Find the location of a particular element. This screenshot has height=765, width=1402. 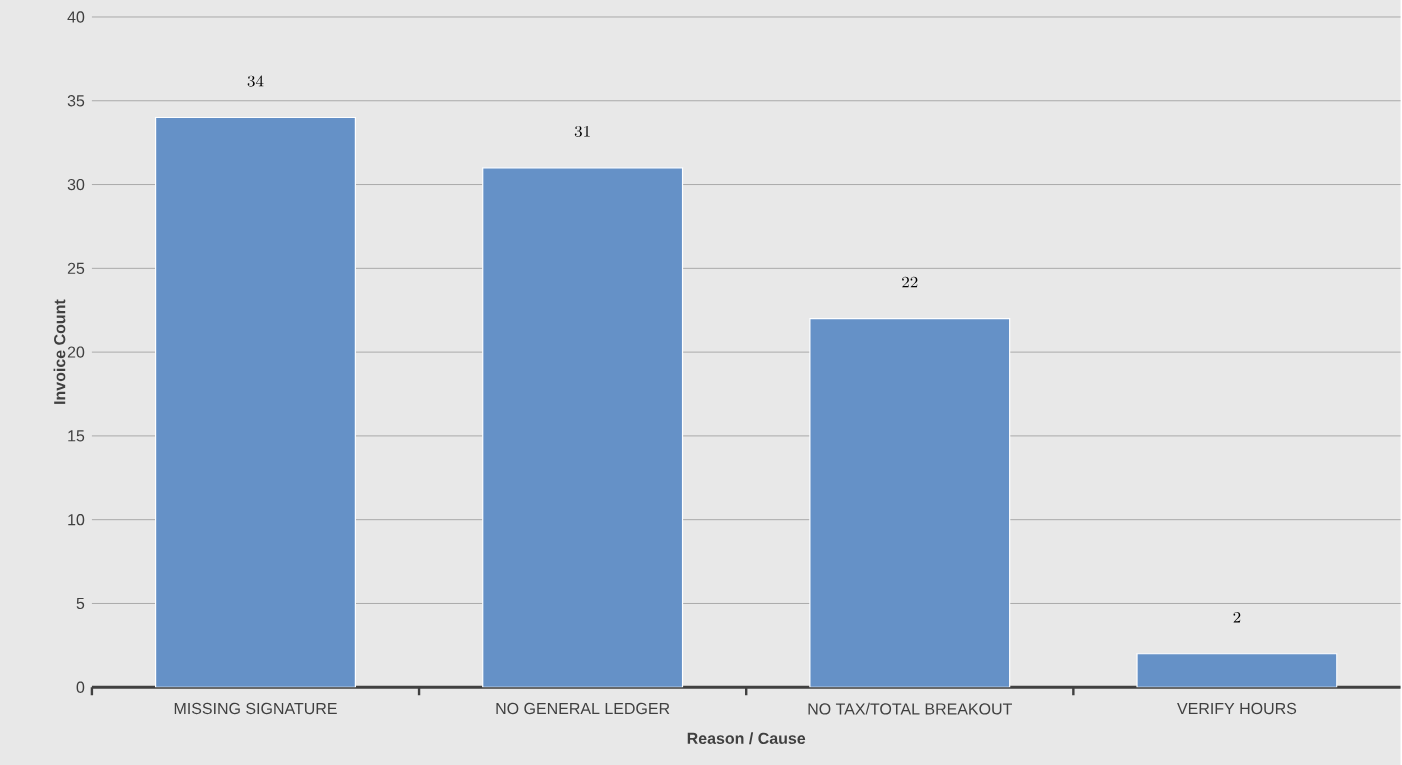

y-tick-label: 30 is located at coordinates (76, 184).